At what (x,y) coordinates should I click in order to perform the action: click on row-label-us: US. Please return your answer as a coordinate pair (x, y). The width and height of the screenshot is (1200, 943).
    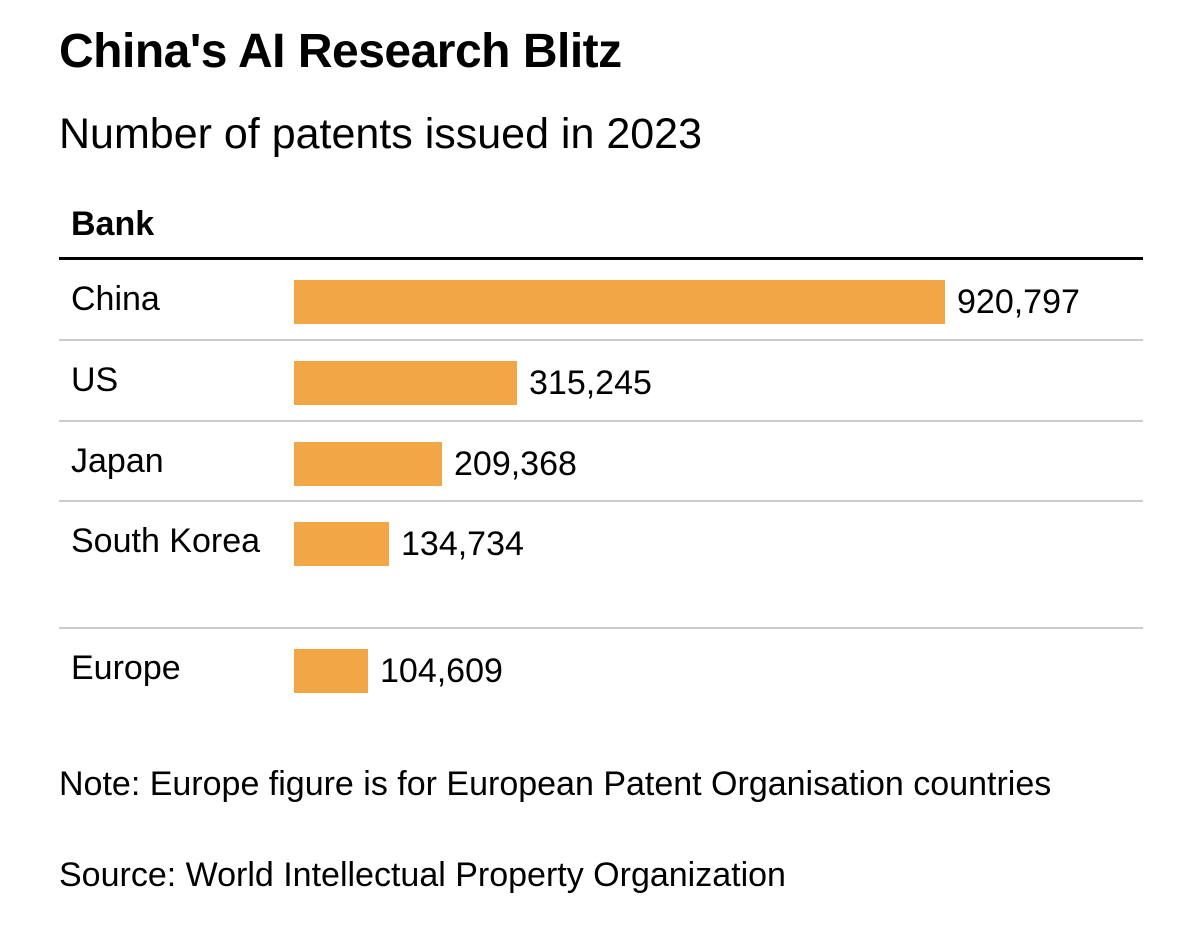
    Looking at the image, I should click on (95, 380).